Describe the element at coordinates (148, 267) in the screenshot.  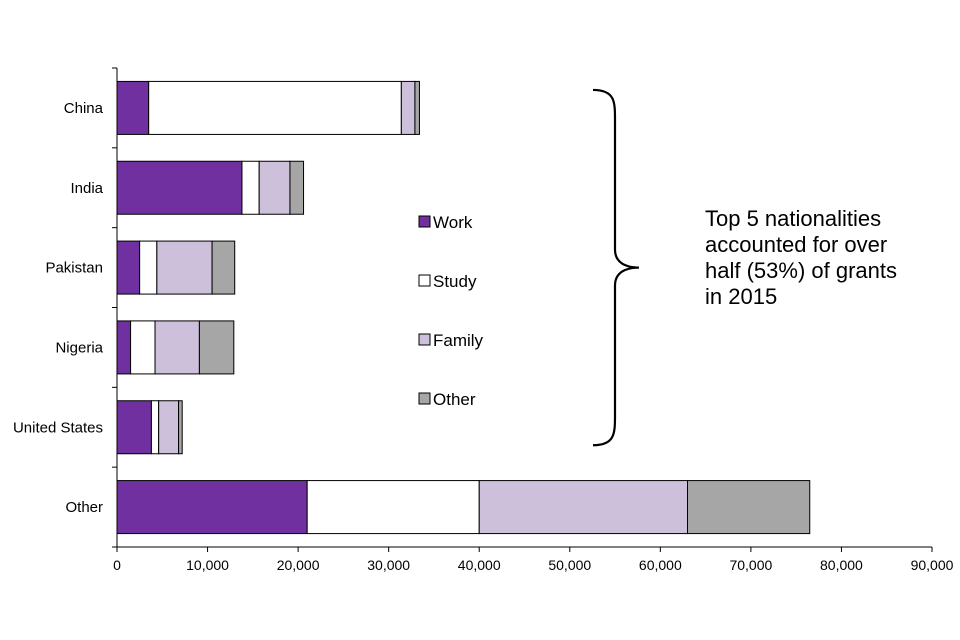
I see `bar-pakistan-study` at that location.